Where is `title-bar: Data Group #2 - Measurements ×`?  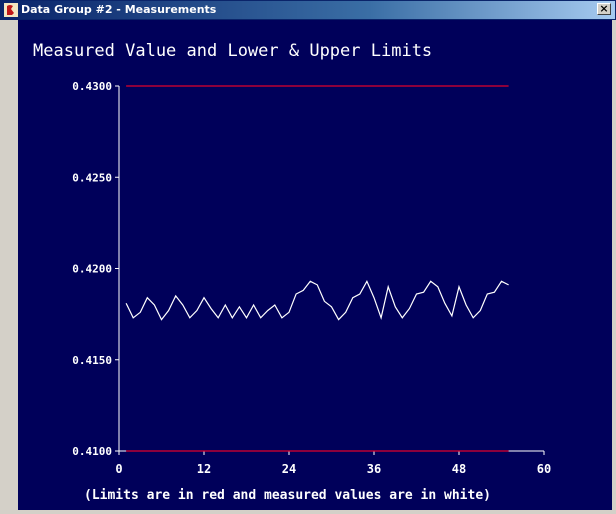 title-bar: Data Group #2 - Measurements × is located at coordinates (308, 10).